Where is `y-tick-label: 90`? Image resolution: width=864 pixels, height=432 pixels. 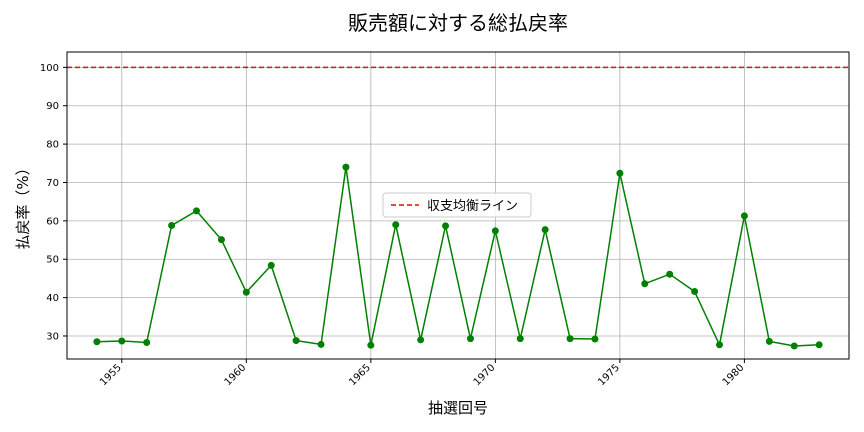
y-tick-label: 90 is located at coordinates (52, 106).